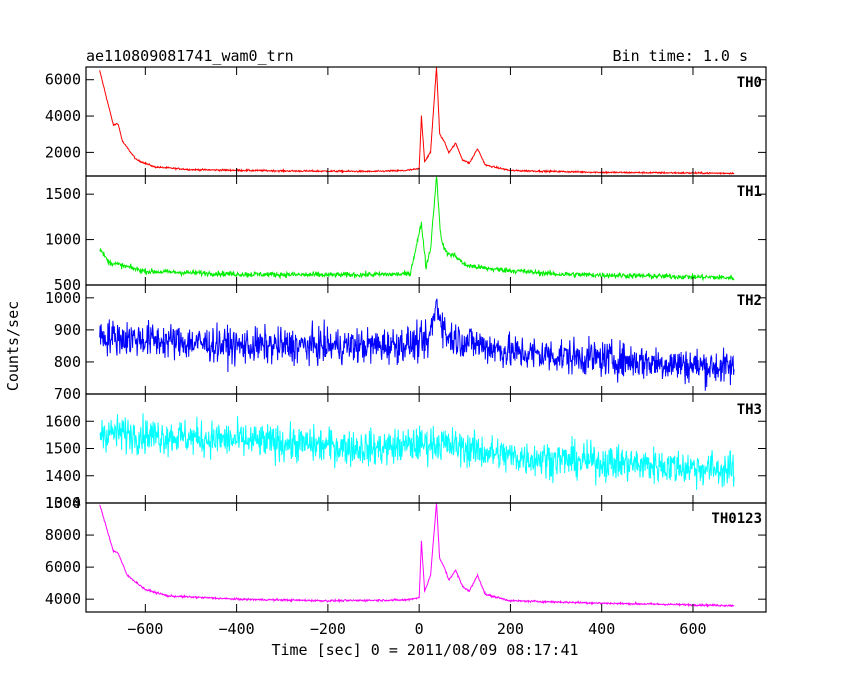 The image size is (850, 680). What do you see at coordinates (680, 56) in the screenshot?
I see `bin-time-label: Bin time: 1.0 s` at bounding box center [680, 56].